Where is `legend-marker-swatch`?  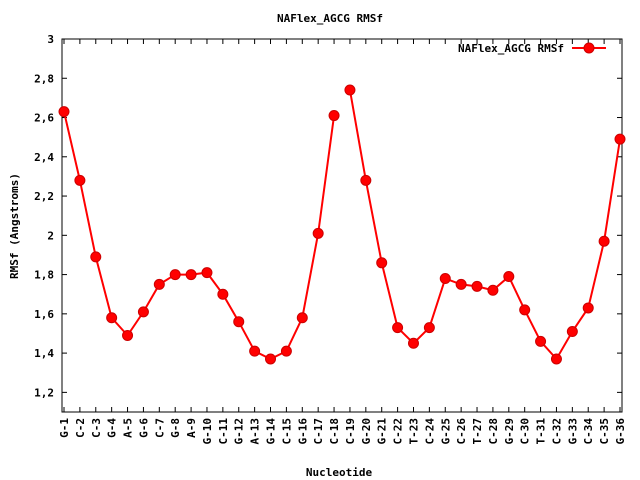 legend-marker-swatch is located at coordinates (589, 48).